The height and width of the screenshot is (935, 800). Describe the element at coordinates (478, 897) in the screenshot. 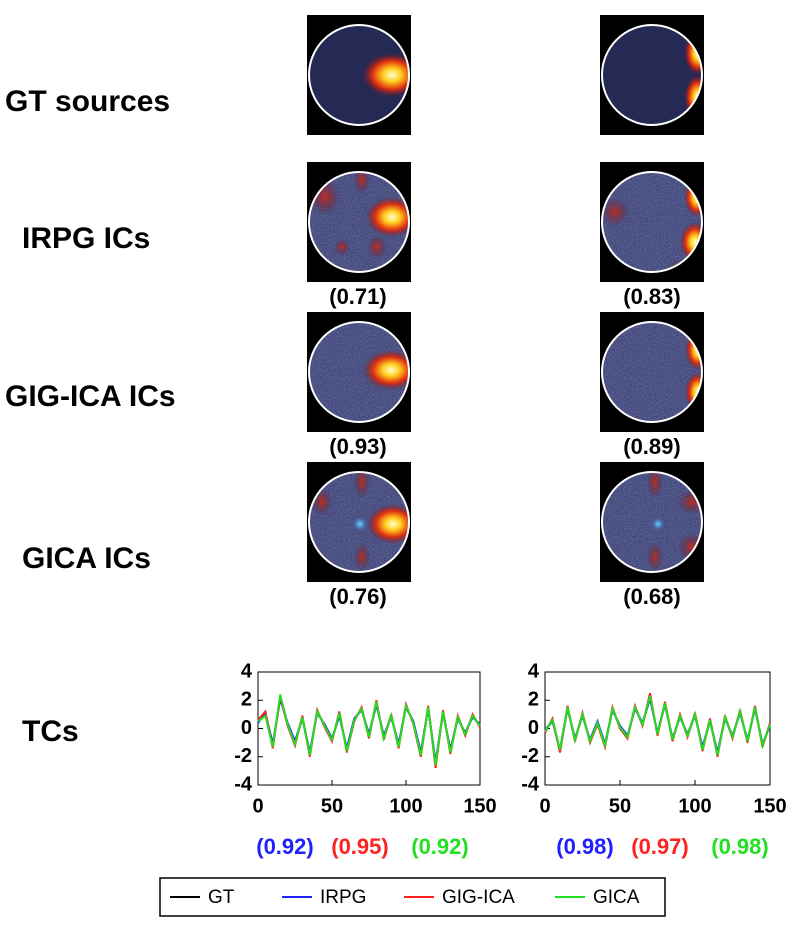

I see `legend-label: GIG-ICA` at that location.